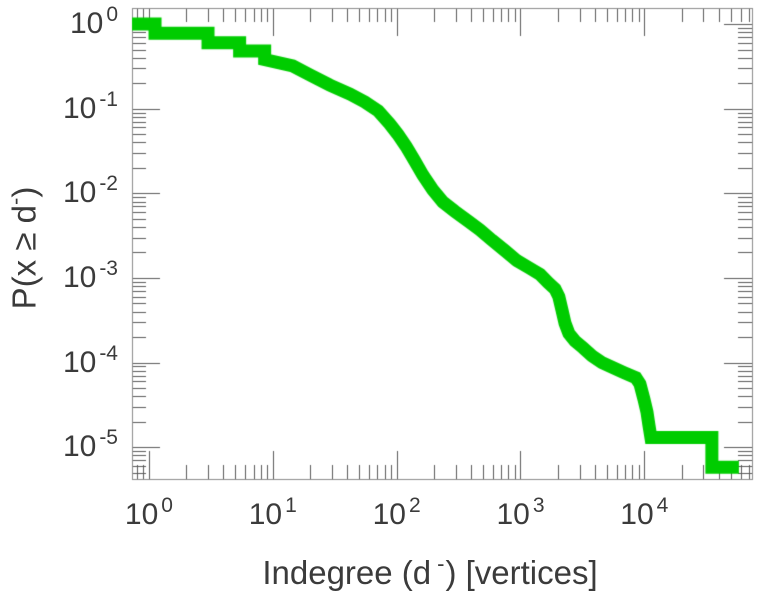 The height and width of the screenshot is (600, 759). What do you see at coordinates (108, 353) in the screenshot?
I see `y-tick-label-exponent: -4` at bounding box center [108, 353].